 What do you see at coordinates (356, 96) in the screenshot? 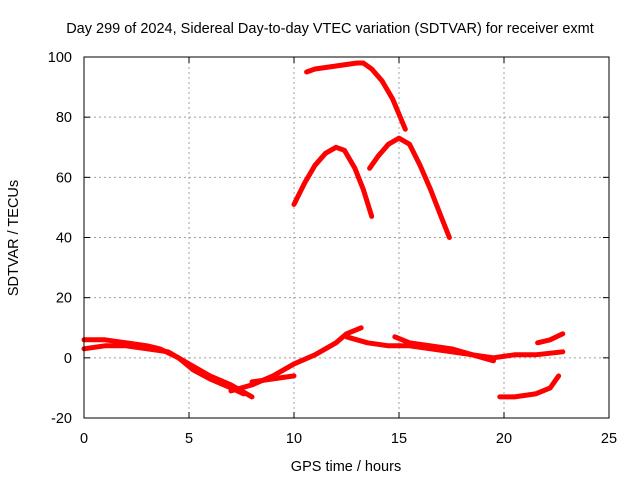
I see `series-arc-j` at bounding box center [356, 96].